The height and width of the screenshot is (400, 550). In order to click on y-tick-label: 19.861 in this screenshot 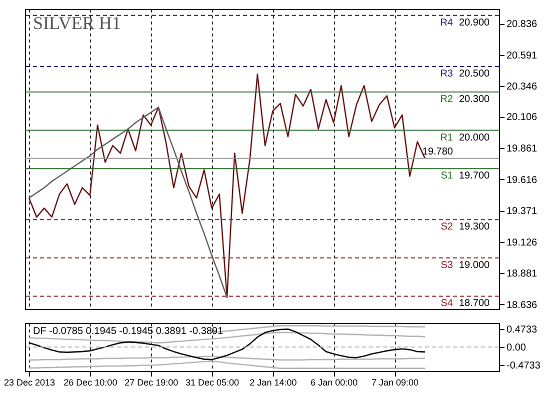, I will do `click(522, 149)`.